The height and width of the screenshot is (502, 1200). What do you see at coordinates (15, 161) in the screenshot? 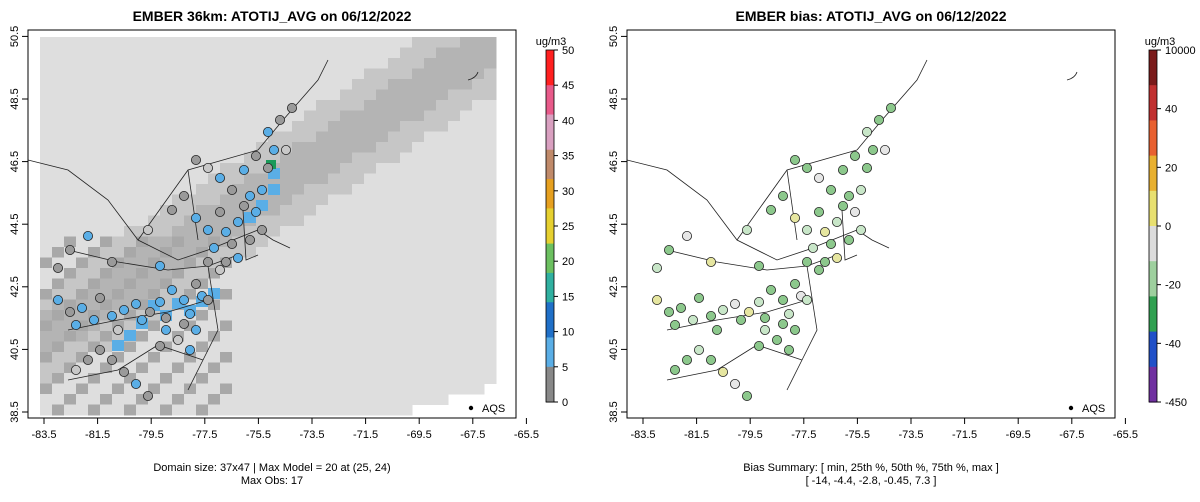
I see `y-tick-label: 46.5` at bounding box center [15, 161].